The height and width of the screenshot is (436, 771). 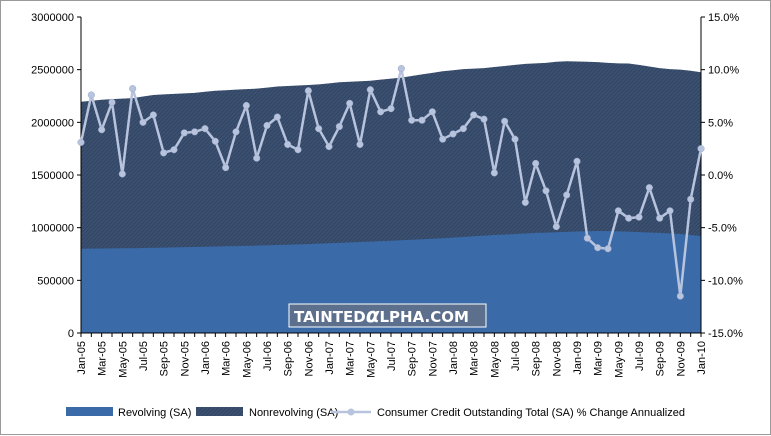 What do you see at coordinates (309, 358) in the screenshot?
I see `x-tick-label: Nov-06` at bounding box center [309, 358].